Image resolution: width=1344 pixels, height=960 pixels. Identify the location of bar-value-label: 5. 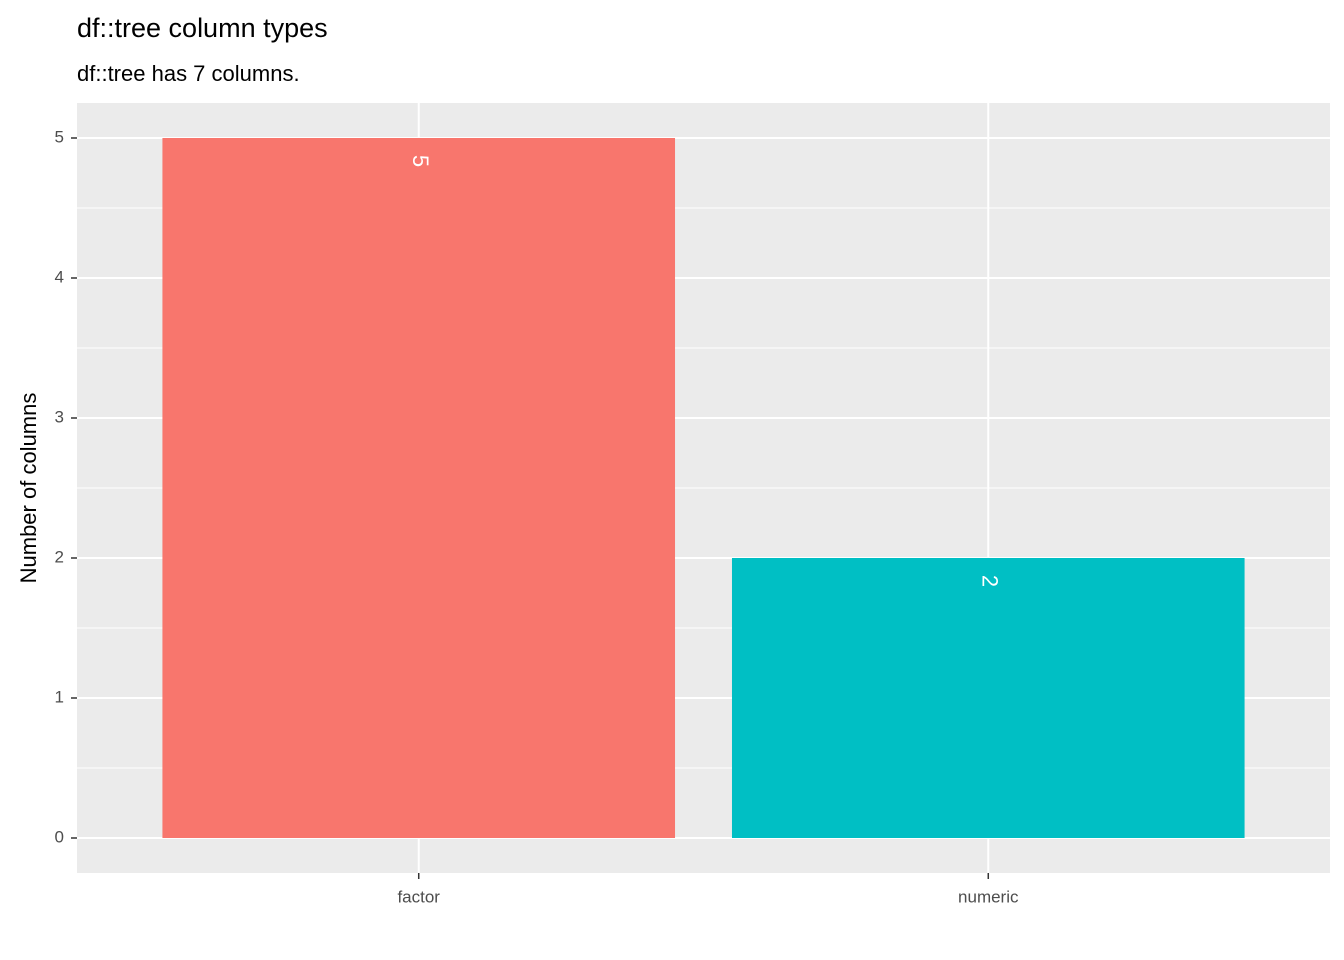
(420, 161).